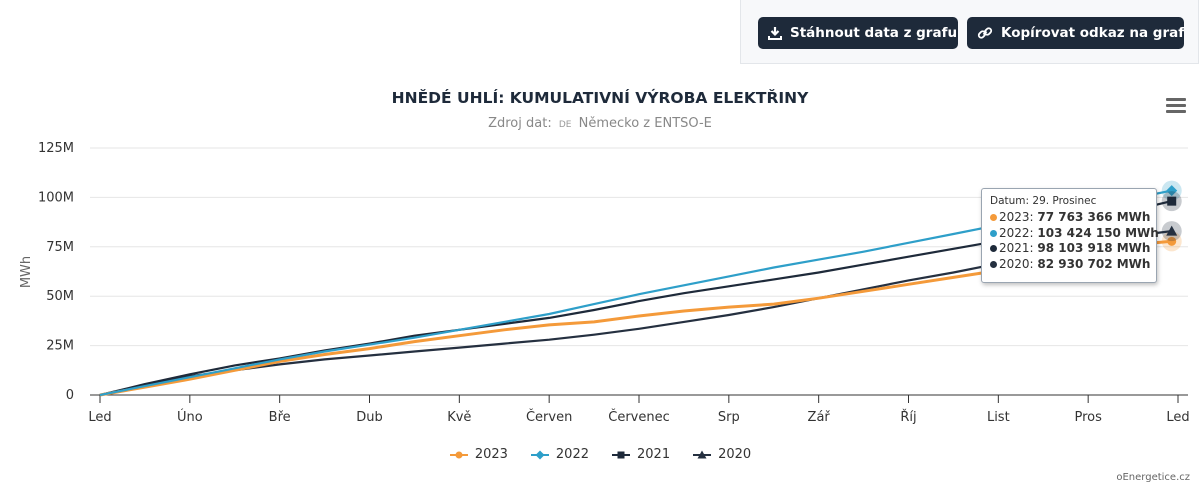 This screenshot has height=495, width=1200. I want to click on x-tick-label: Červen, so click(549, 417).